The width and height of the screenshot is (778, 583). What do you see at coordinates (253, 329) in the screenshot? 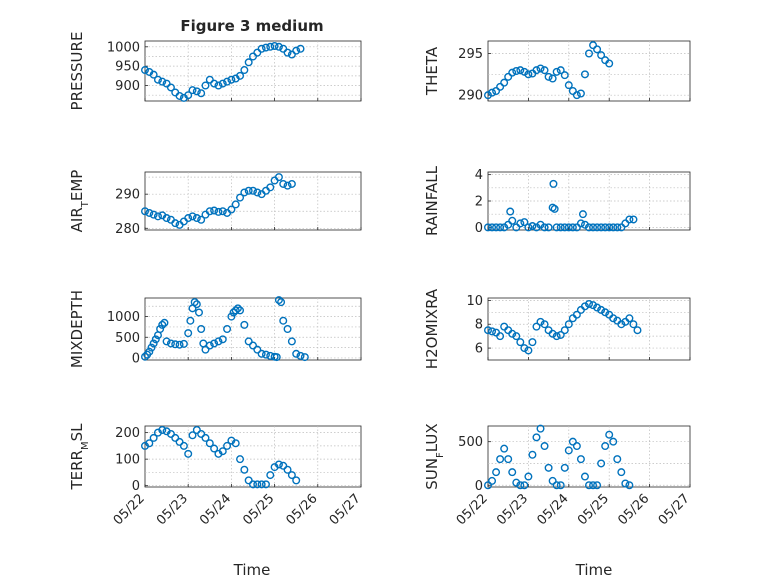
I see `axes-box` at bounding box center [253, 329].